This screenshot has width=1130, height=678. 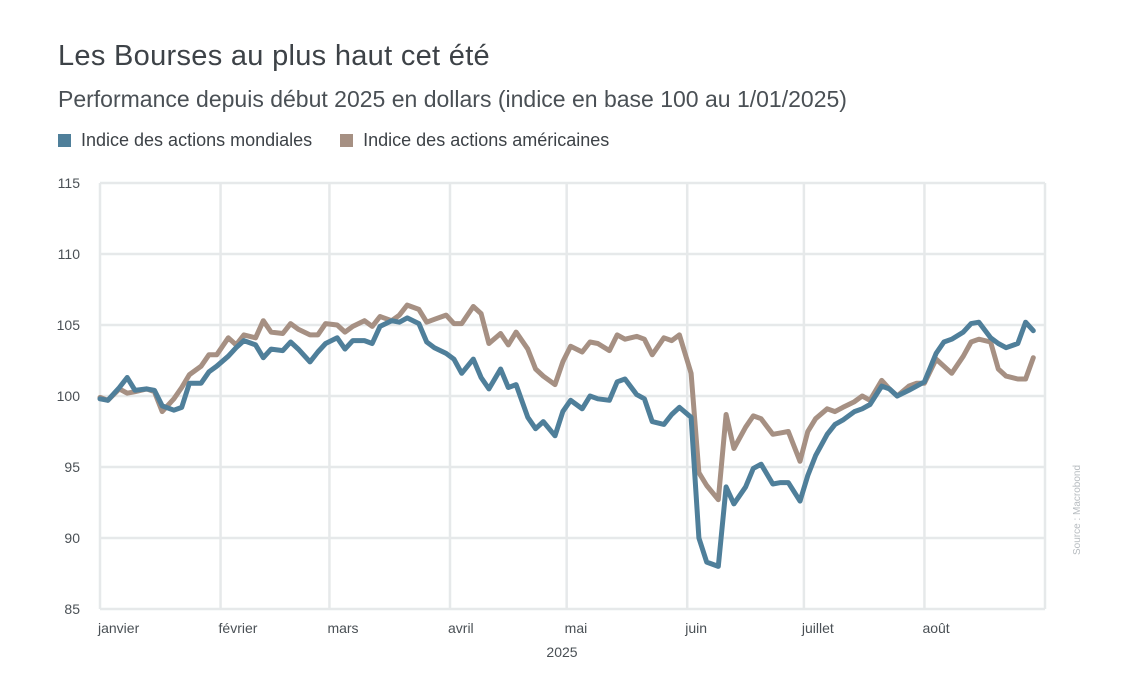 I want to click on legend-item-world: Indice des actions mondiales, so click(x=185, y=140).